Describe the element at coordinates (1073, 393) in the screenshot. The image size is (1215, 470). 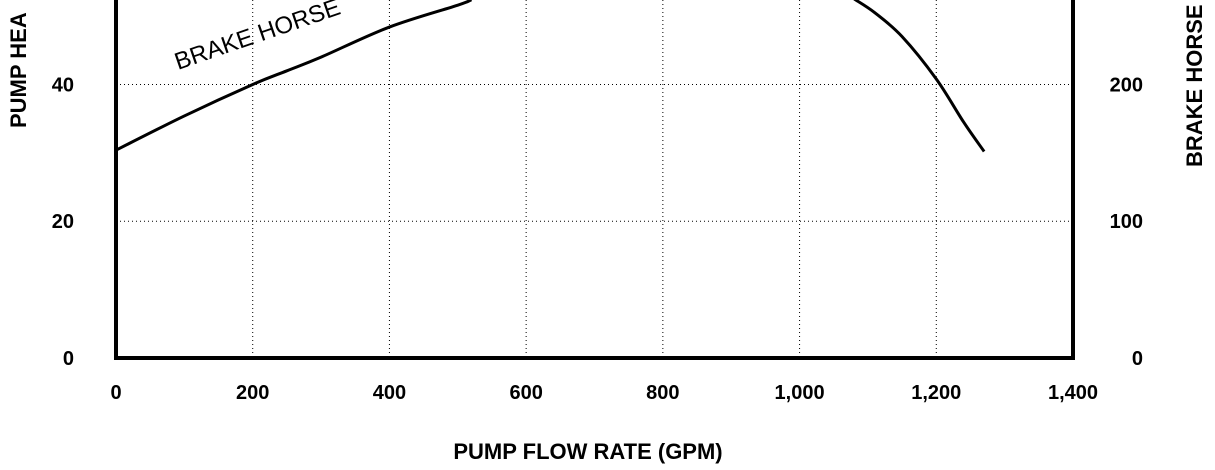
I see `x-tick-label: 1,400` at that location.